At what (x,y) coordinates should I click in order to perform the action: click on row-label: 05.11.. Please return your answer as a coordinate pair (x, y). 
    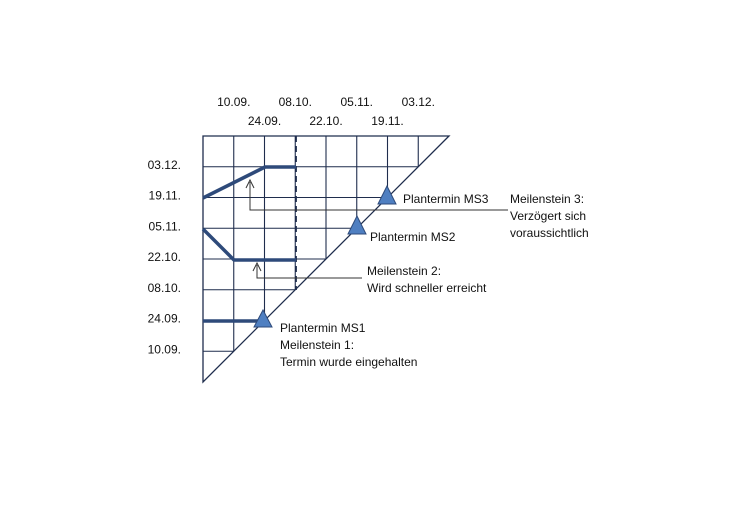
    Looking at the image, I should click on (165, 226).